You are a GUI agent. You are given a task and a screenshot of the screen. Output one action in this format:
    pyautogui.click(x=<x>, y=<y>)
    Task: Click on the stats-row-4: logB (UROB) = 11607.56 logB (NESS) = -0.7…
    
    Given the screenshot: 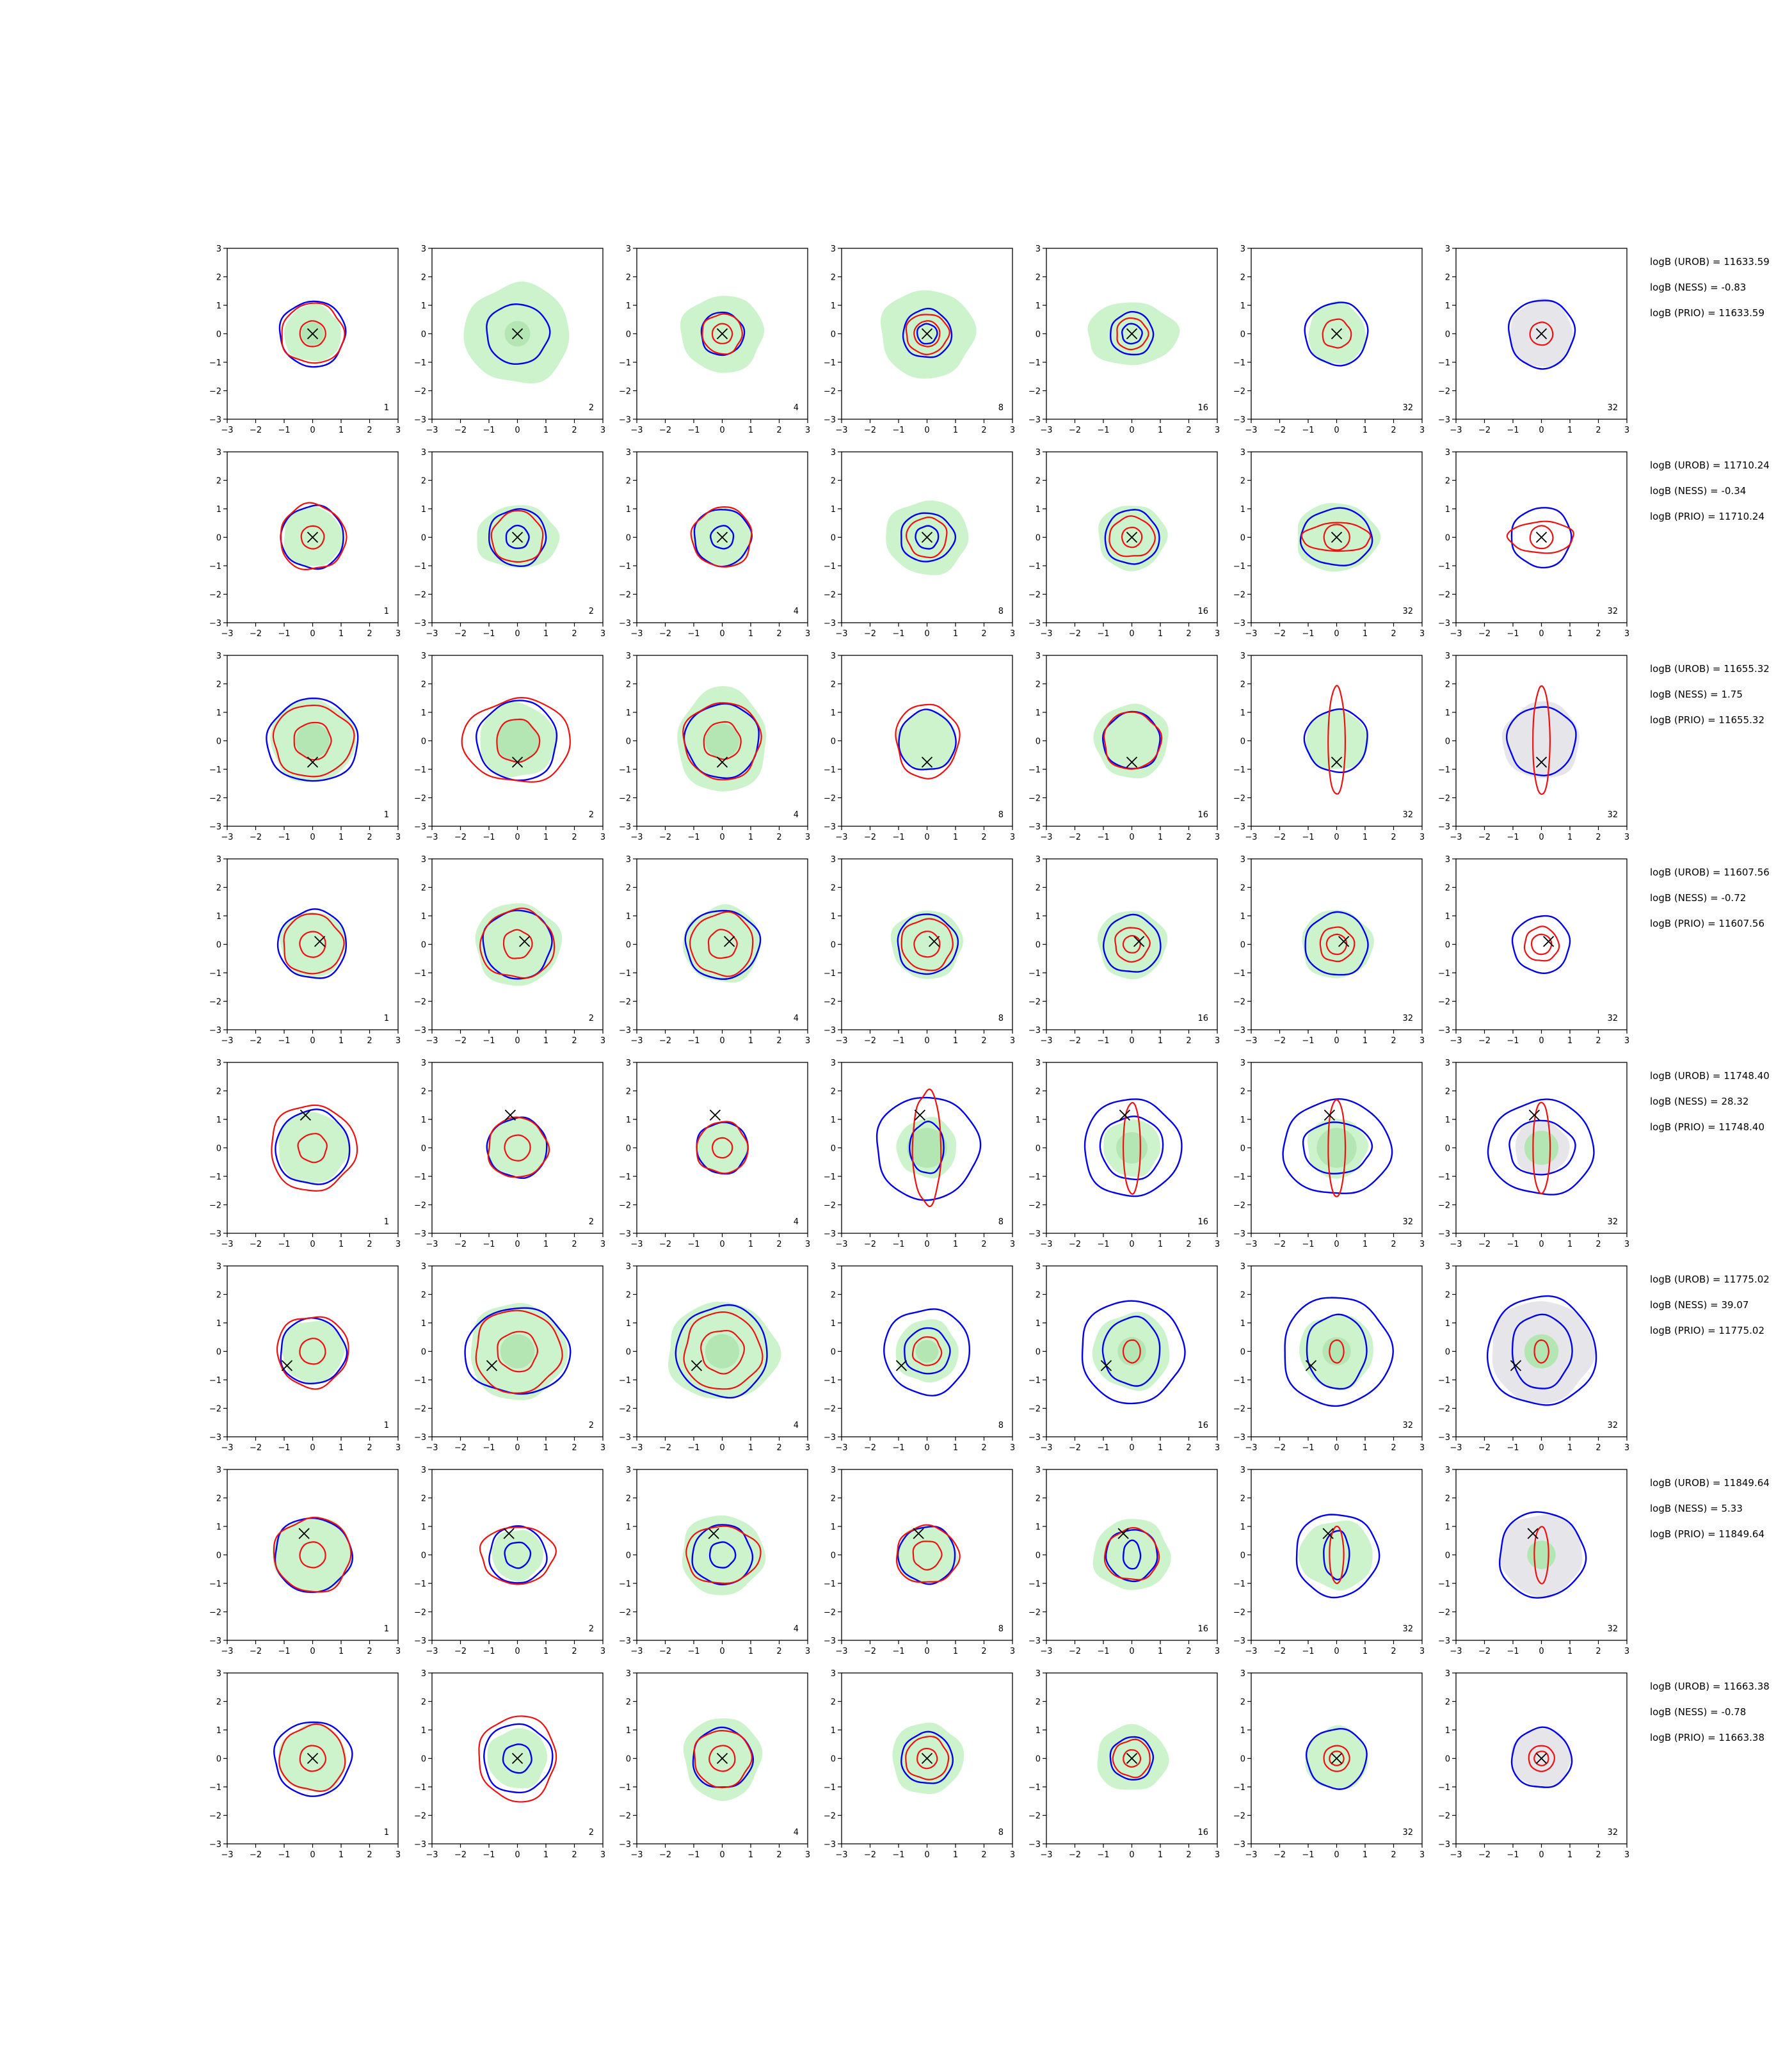 What is the action you would take?
    pyautogui.click(x=1710, y=898)
    